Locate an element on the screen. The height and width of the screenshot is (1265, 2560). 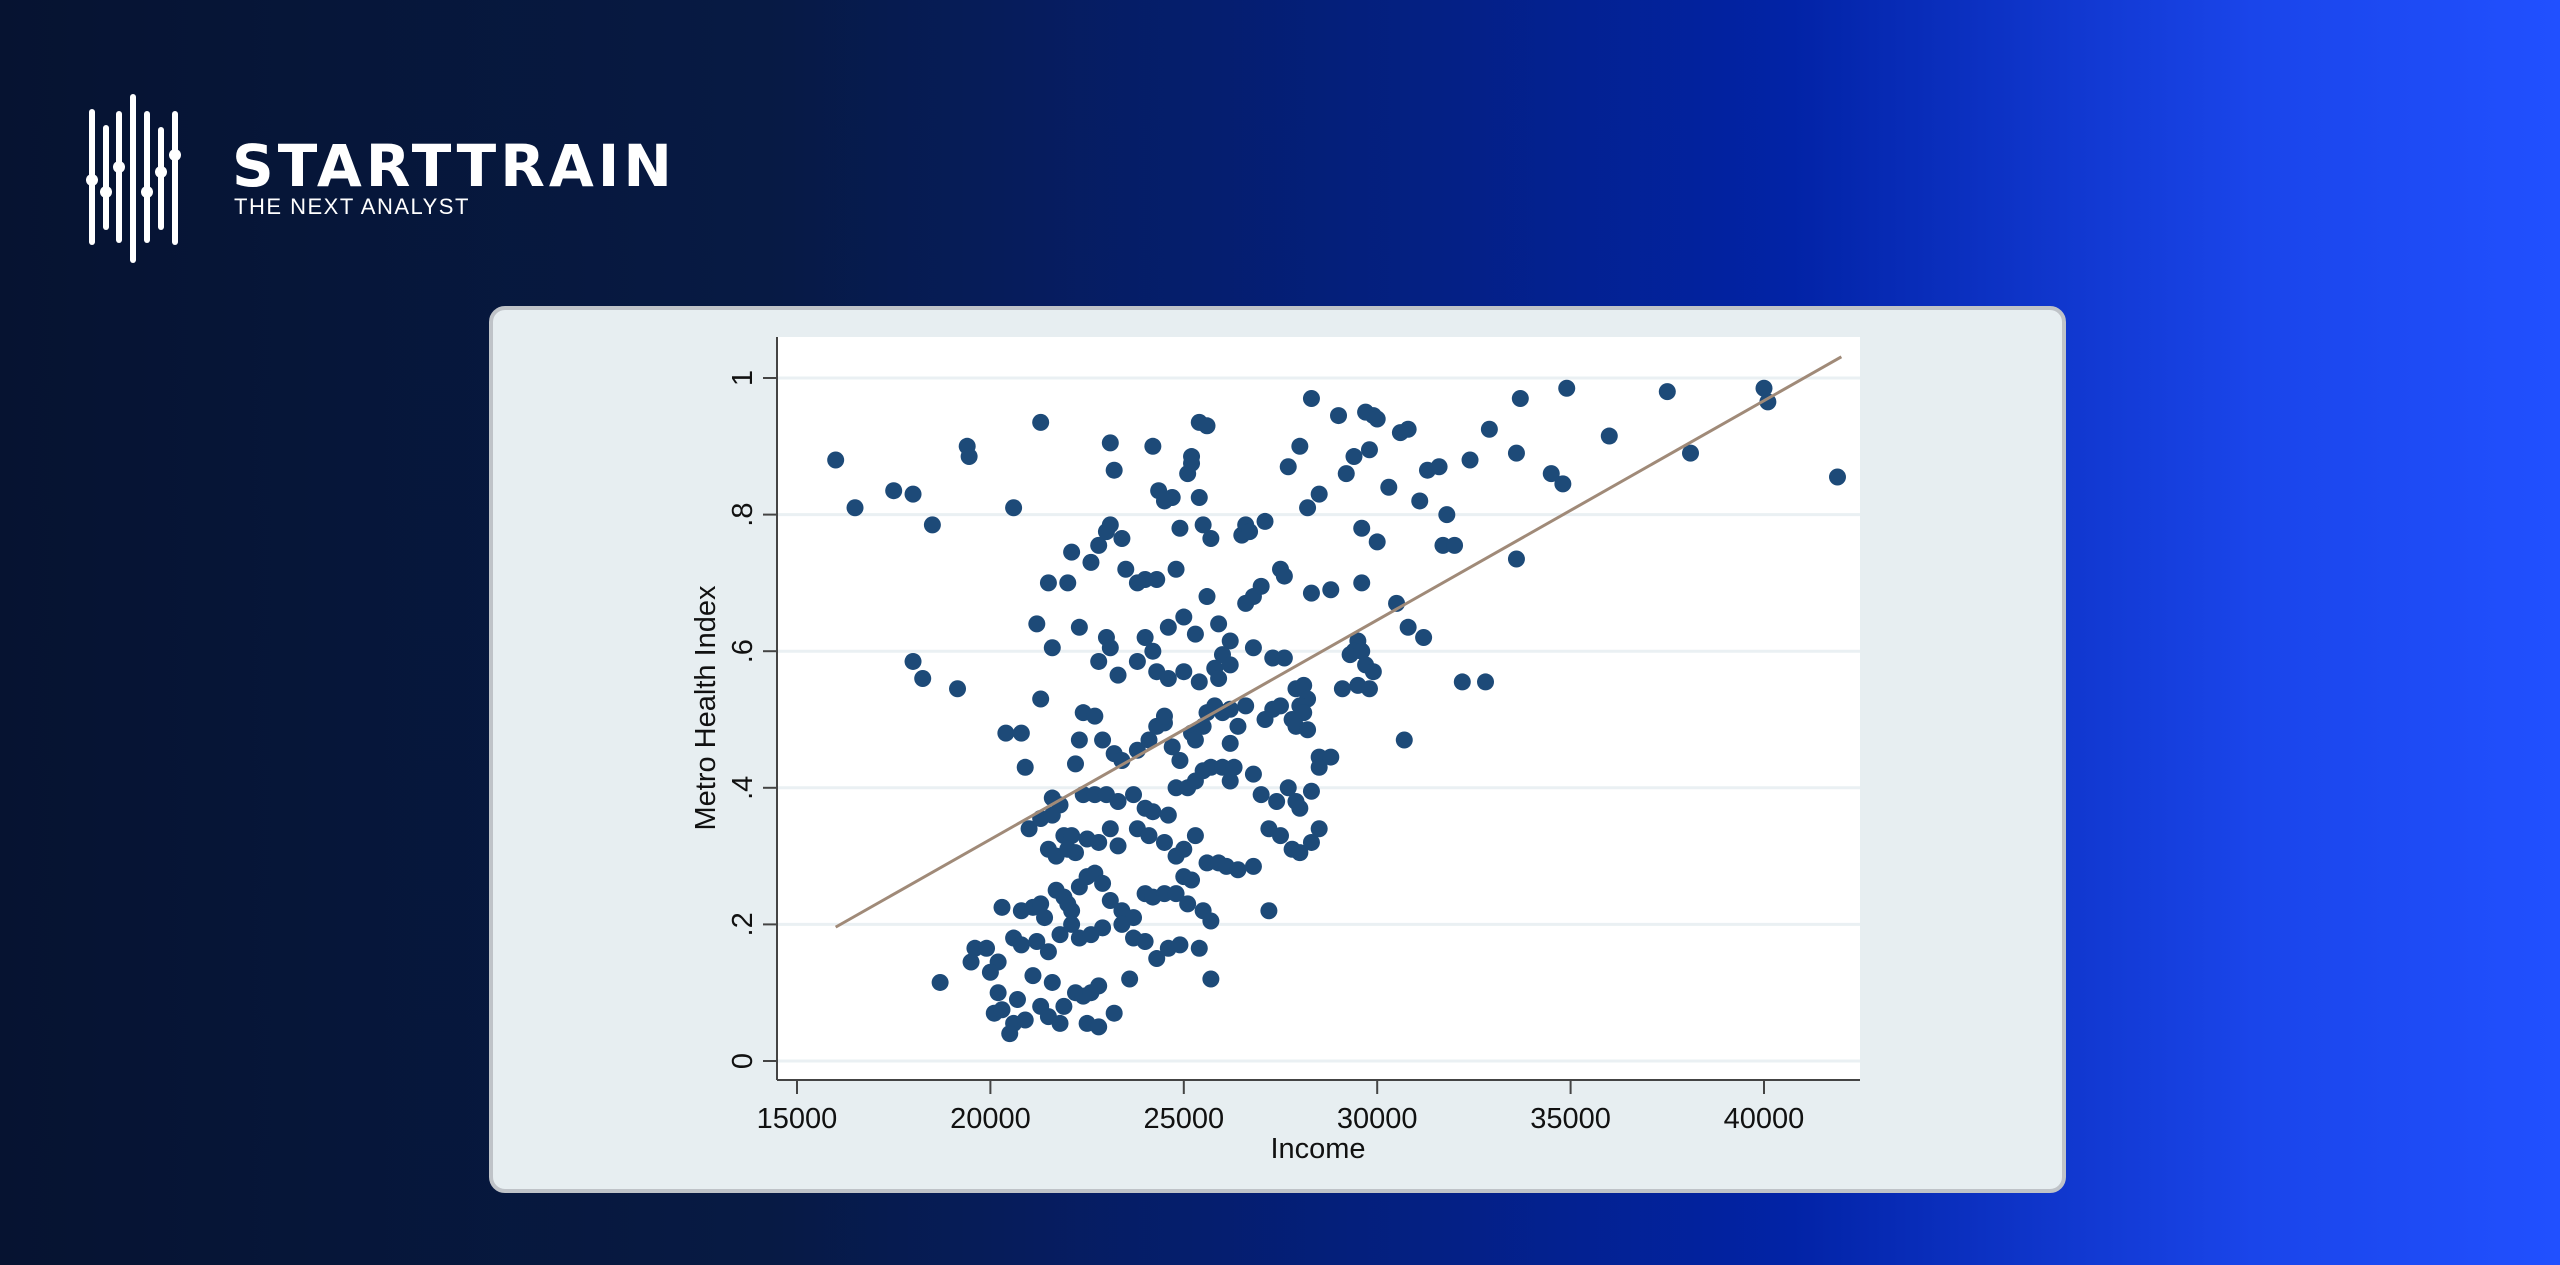
brand-name: STARTTRAIN is located at coordinates (454, 166).